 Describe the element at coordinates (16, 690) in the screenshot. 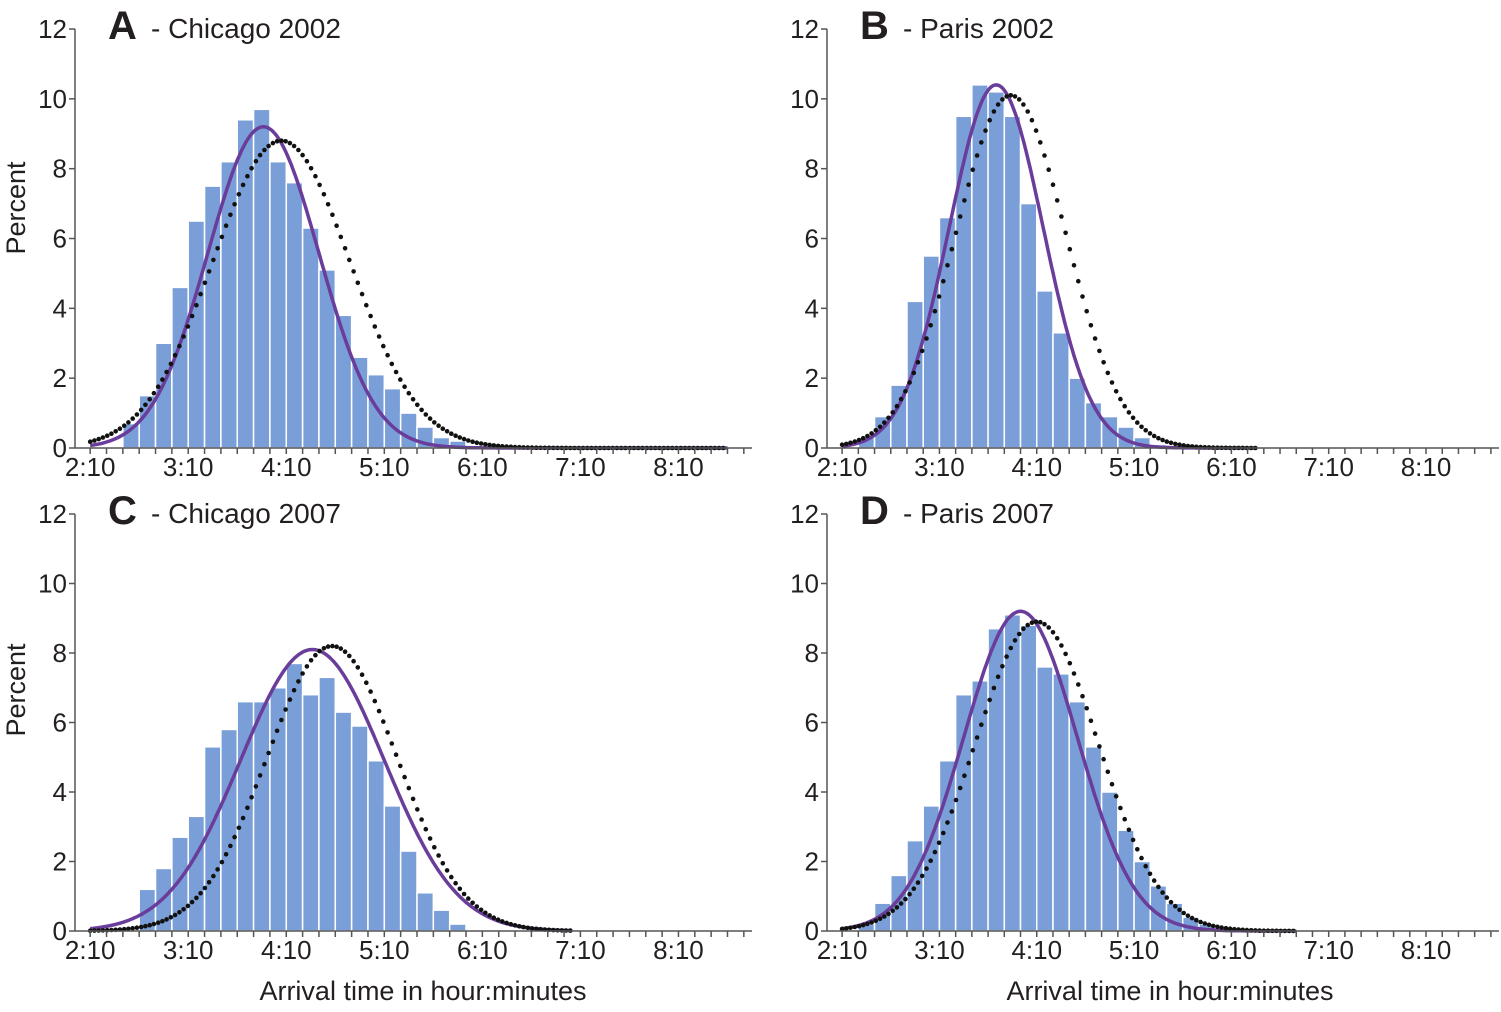

I see `y-axis-title-bottom: Percent` at that location.